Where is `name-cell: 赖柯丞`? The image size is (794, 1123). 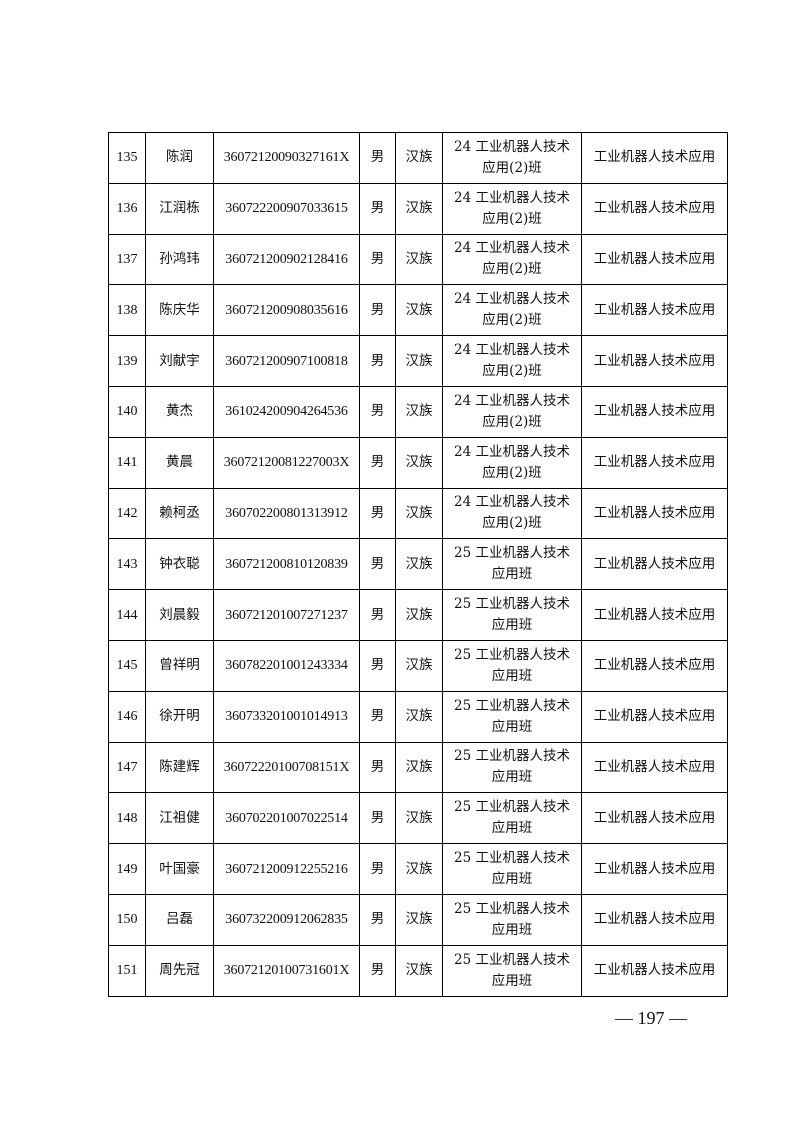
name-cell: 赖柯丞 is located at coordinates (179, 513).